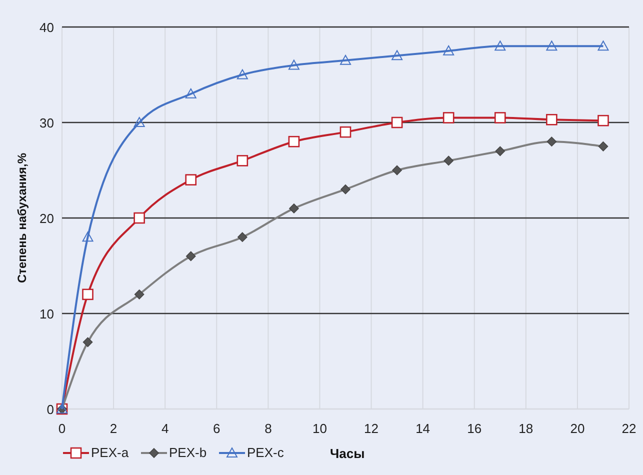 This screenshot has width=643, height=475. What do you see at coordinates (268, 428) in the screenshot?
I see `x-tick-label: 8` at bounding box center [268, 428].